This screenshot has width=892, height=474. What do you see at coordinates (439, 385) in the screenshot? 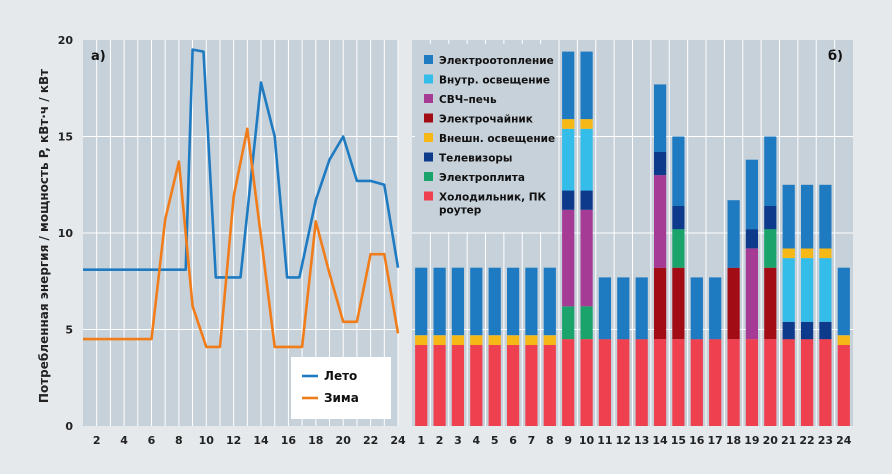
I see `bar-segment-hour-2-s0` at bounding box center [439, 385].